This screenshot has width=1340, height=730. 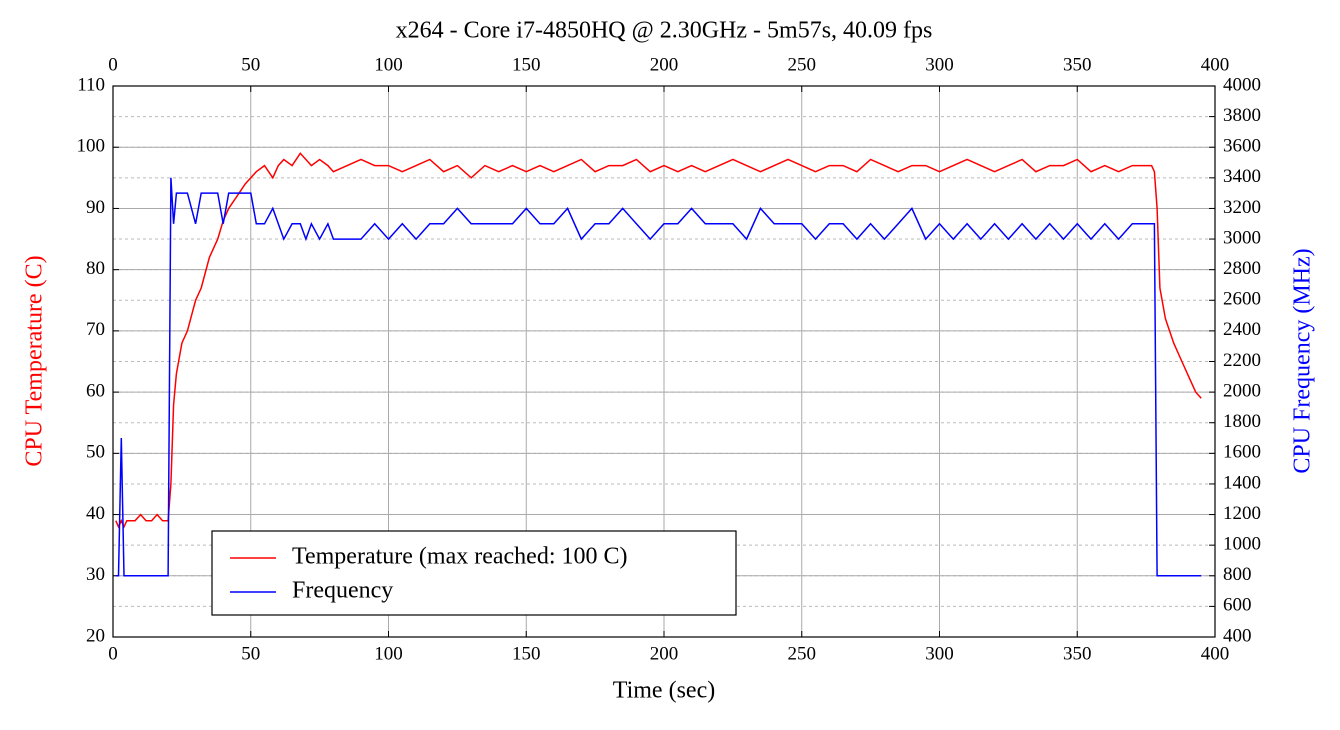 I want to click on y2-tick-label: 2600, so click(x=1242, y=299).